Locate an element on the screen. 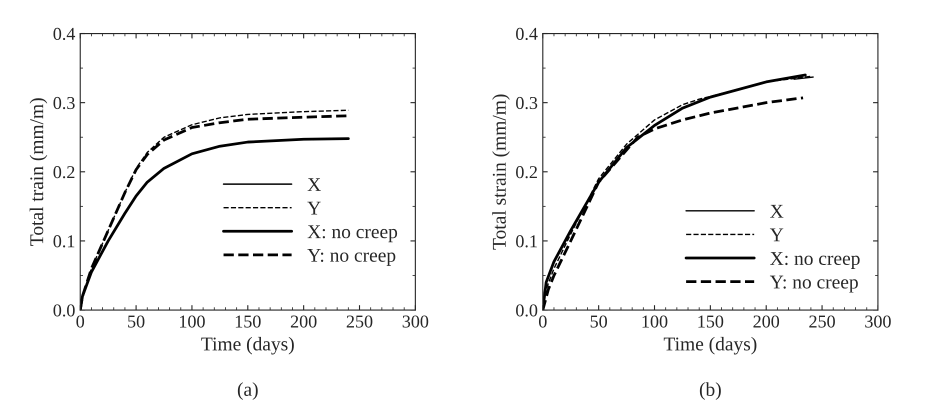 The image size is (944, 419). y-axis-title: Total strain (mm/m) is located at coordinates (501, 172).